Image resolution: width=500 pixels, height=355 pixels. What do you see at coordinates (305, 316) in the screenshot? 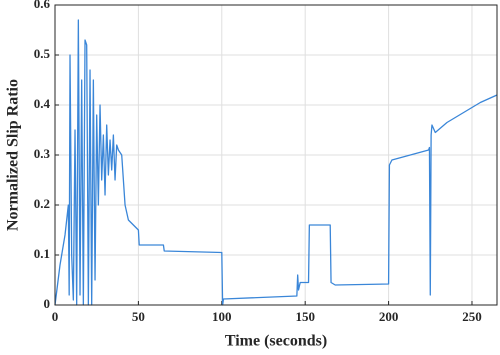
I see `x-tick-label: 150` at bounding box center [305, 316].